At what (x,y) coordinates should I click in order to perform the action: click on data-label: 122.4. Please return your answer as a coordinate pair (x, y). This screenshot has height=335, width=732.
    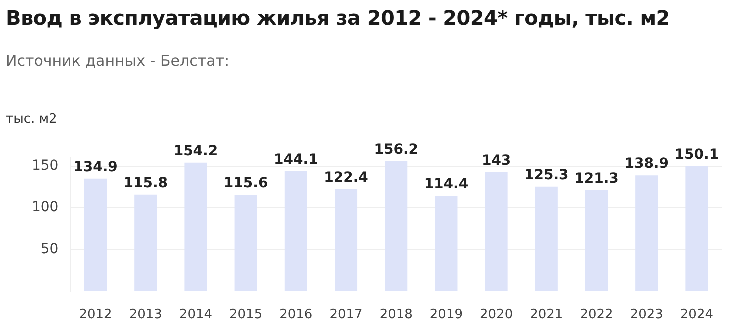
    Looking at the image, I should click on (346, 178).